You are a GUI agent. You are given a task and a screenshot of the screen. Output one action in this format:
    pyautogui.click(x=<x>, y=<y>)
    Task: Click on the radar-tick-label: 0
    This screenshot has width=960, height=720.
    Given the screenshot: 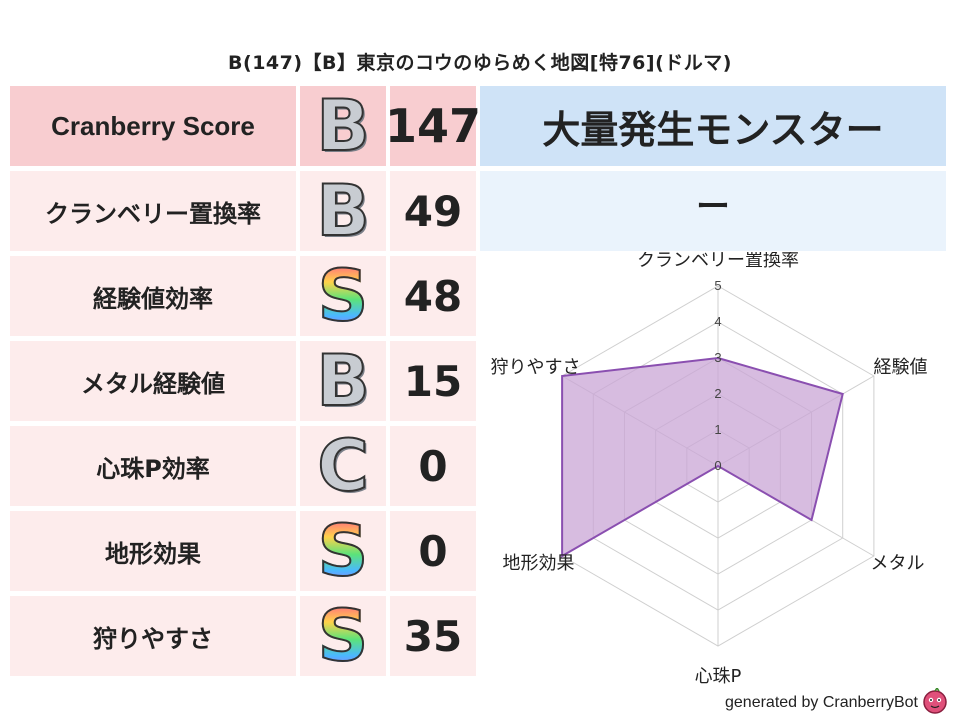 What is the action you would take?
    pyautogui.click(x=717, y=465)
    